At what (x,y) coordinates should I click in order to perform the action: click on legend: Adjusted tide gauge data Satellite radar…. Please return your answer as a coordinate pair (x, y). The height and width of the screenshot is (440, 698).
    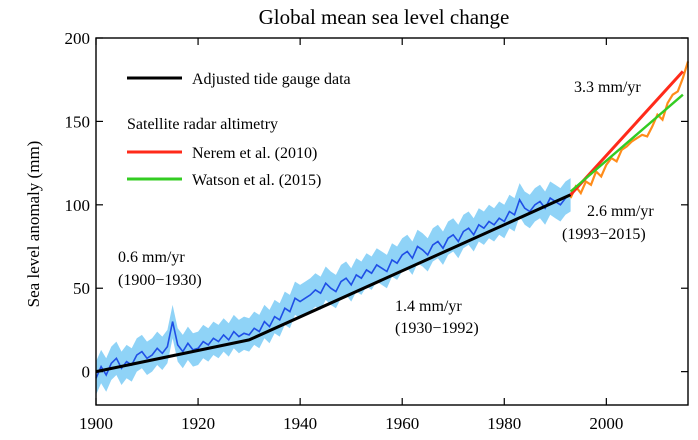
    Looking at the image, I should click on (239, 130).